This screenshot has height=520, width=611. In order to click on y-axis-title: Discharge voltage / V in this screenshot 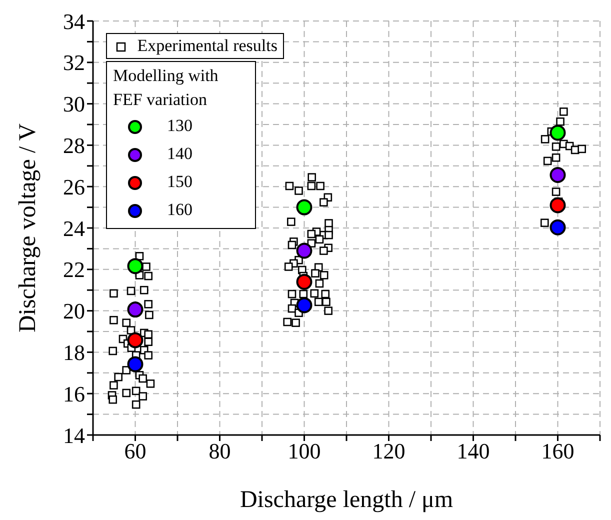, I will do `click(28, 227)`.